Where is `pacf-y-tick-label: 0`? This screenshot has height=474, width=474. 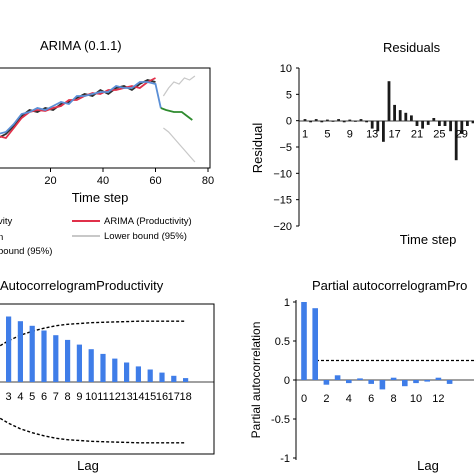 pacf-y-tick-label: 0 is located at coordinates (287, 381).